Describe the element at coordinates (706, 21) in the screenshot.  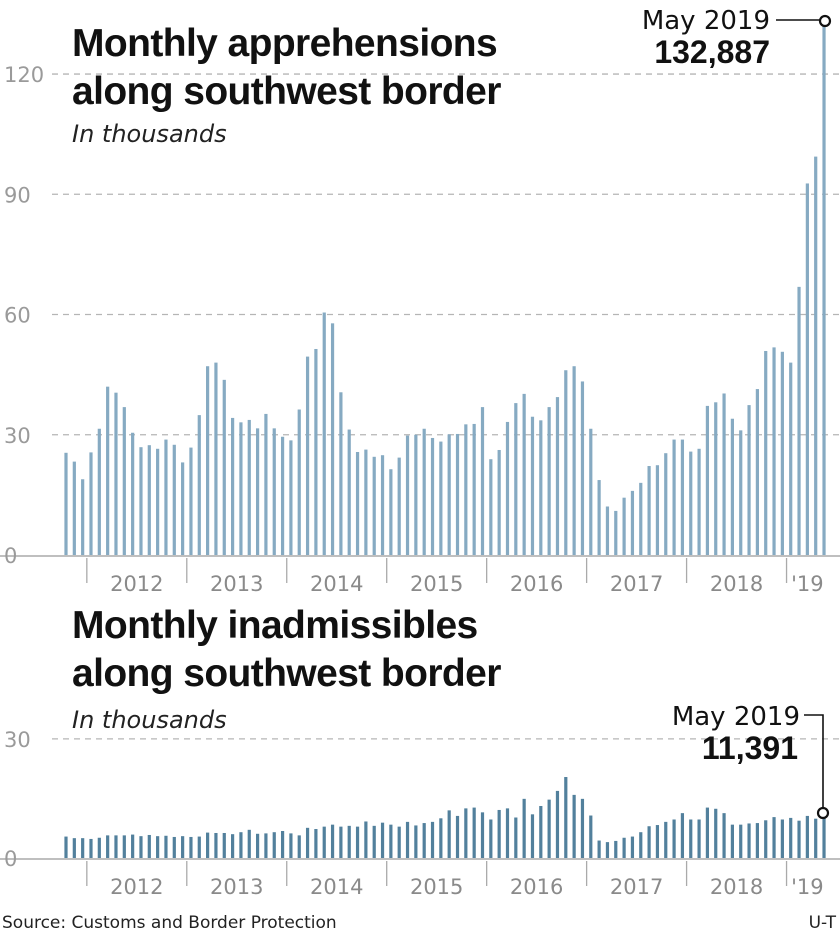
I see `annotation-label: May 2019` at that location.